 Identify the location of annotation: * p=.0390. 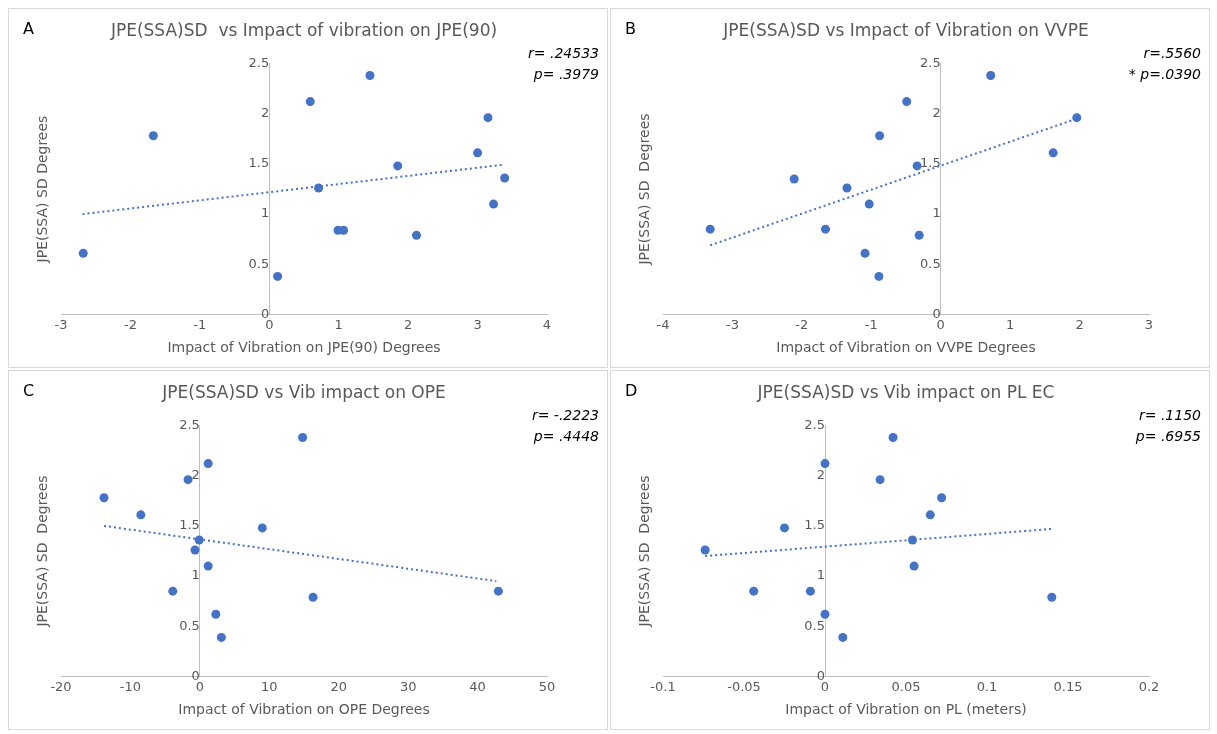
(1164, 74).